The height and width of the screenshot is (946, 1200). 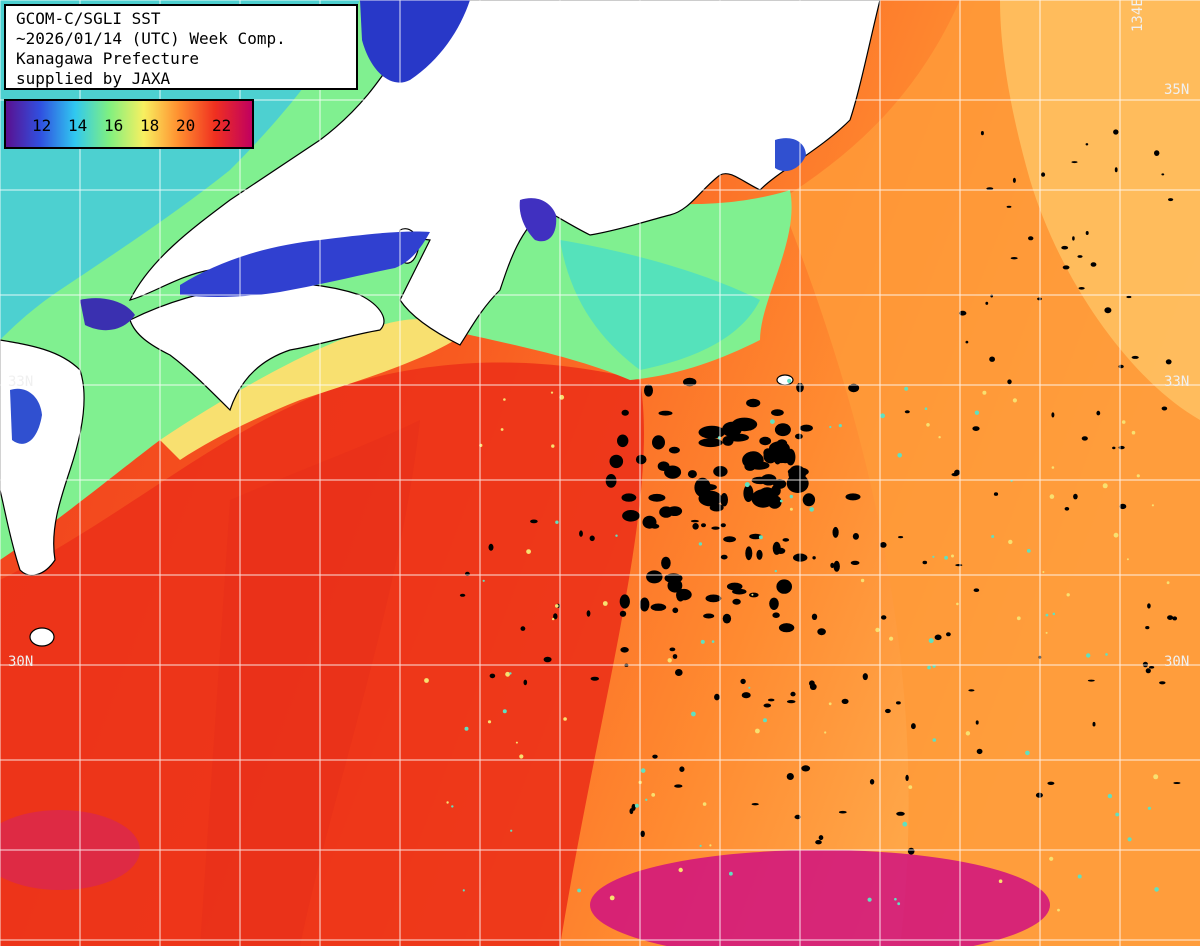 I want to click on seto-inland-sea-cold, so click(x=305, y=264).